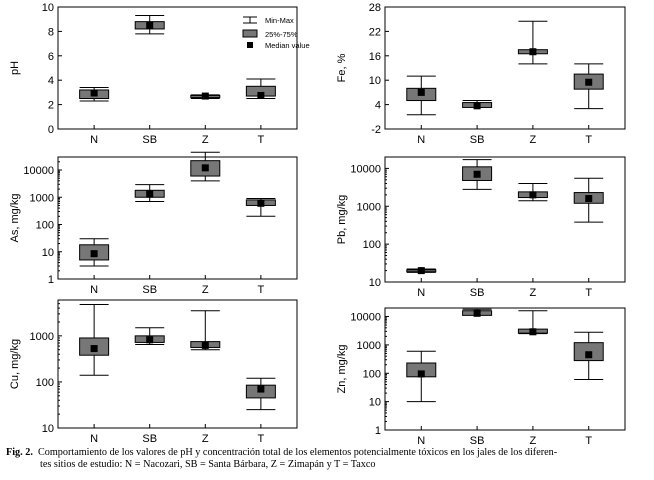  What do you see at coordinates (281, 34) in the screenshot?
I see `legend-quartile-label: 25%-75%` at bounding box center [281, 34].